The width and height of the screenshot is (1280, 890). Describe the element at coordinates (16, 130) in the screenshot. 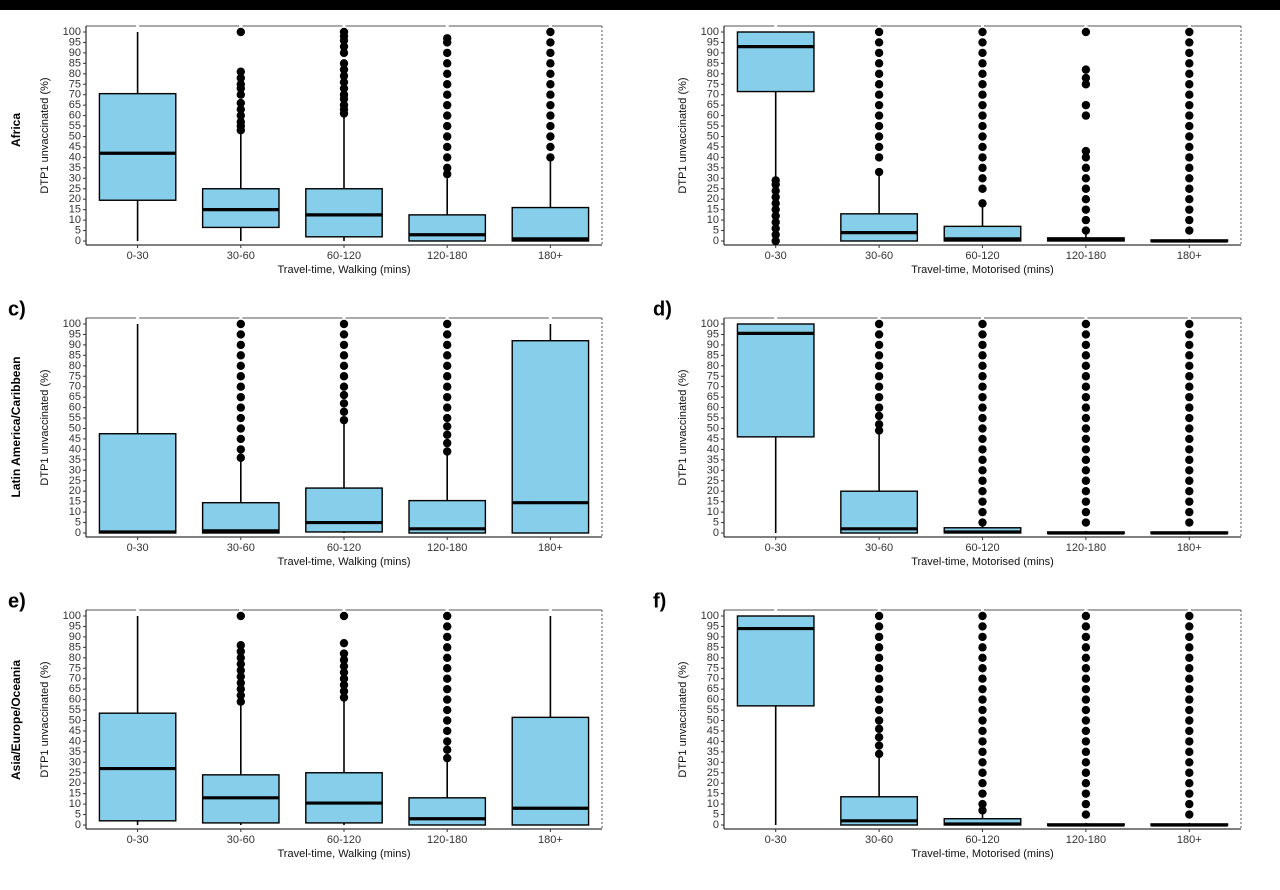

I see `row-label: Africa` at that location.